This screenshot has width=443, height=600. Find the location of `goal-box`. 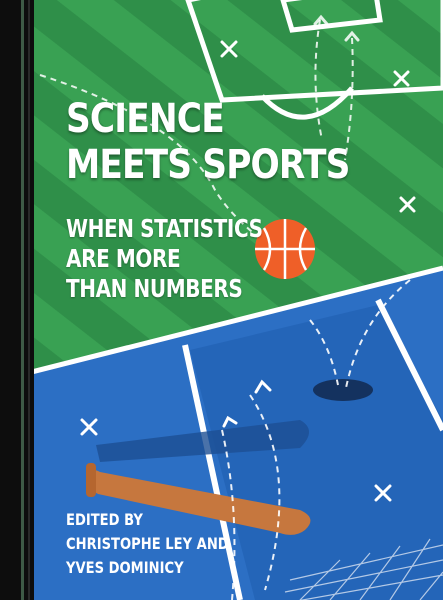

goal-box is located at coordinates (331, 16).